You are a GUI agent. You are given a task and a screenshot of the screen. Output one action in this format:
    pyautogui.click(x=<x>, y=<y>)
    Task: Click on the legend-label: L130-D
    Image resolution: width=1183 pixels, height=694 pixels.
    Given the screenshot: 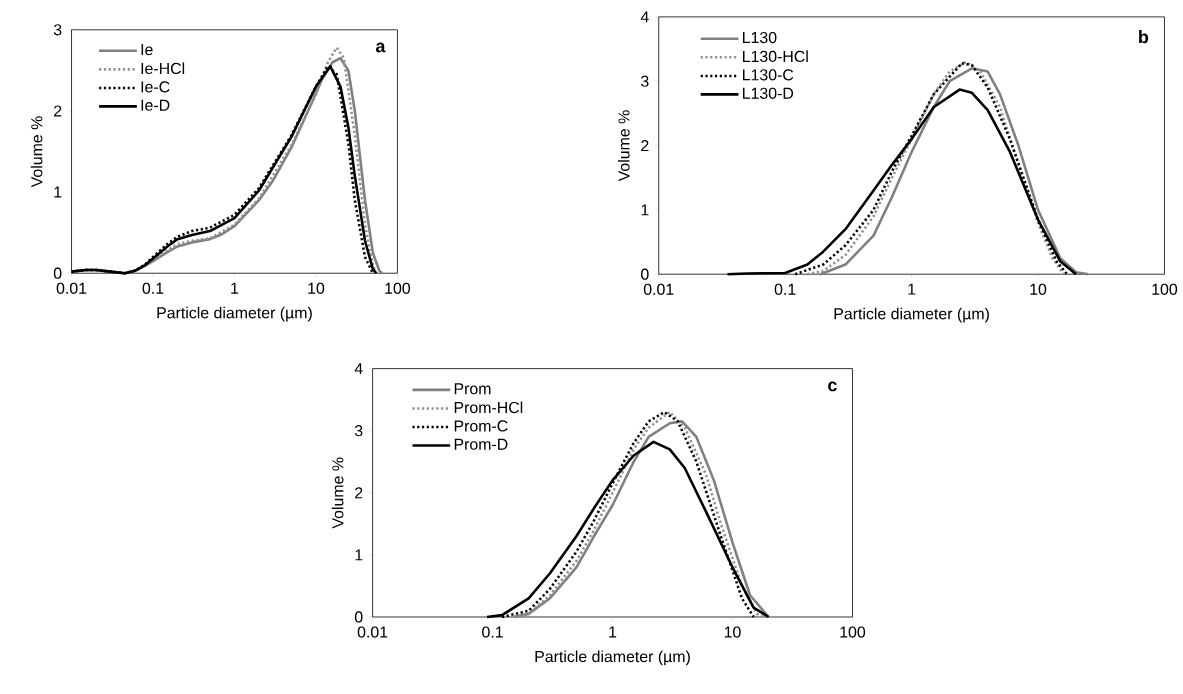 What is the action you would take?
    pyautogui.click(x=768, y=93)
    